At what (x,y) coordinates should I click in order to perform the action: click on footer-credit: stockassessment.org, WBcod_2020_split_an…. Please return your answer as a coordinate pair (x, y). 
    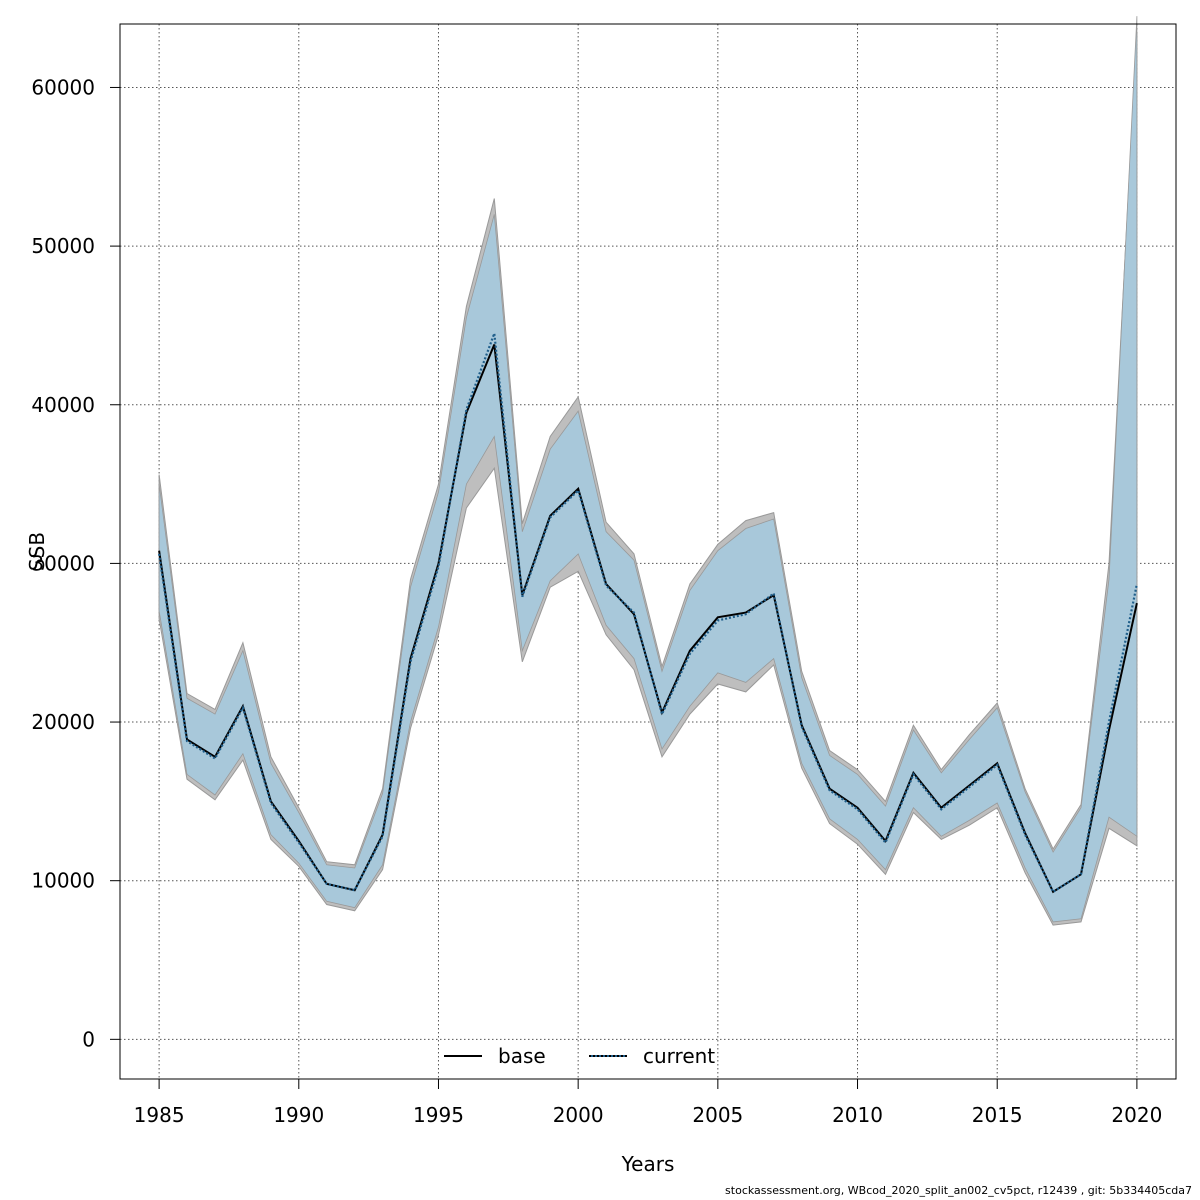
    Looking at the image, I should click on (958, 1190).